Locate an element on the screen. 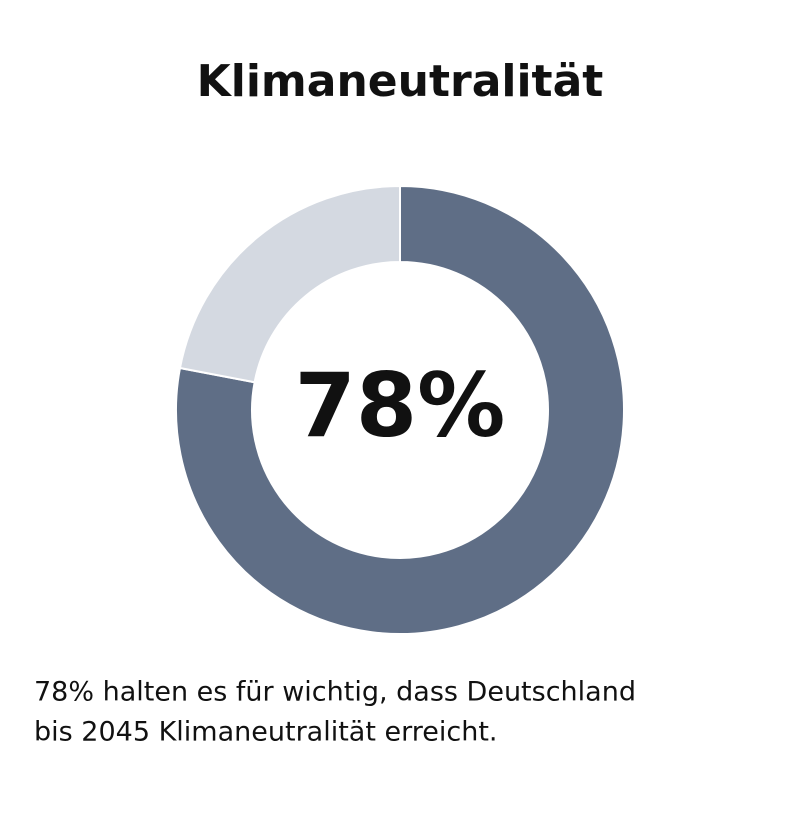 This screenshot has height=820, width=800. donut-slice is located at coordinates (289, 284).